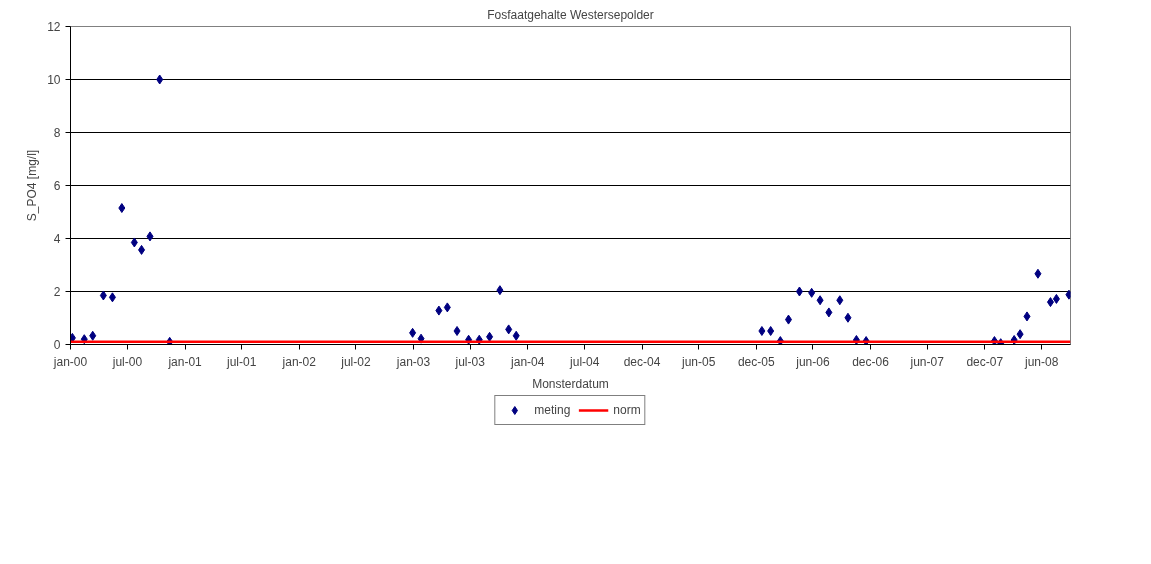 This screenshot has width=1151, height=564. What do you see at coordinates (756, 361) in the screenshot?
I see `x-tick-label: dec-05` at bounding box center [756, 361].